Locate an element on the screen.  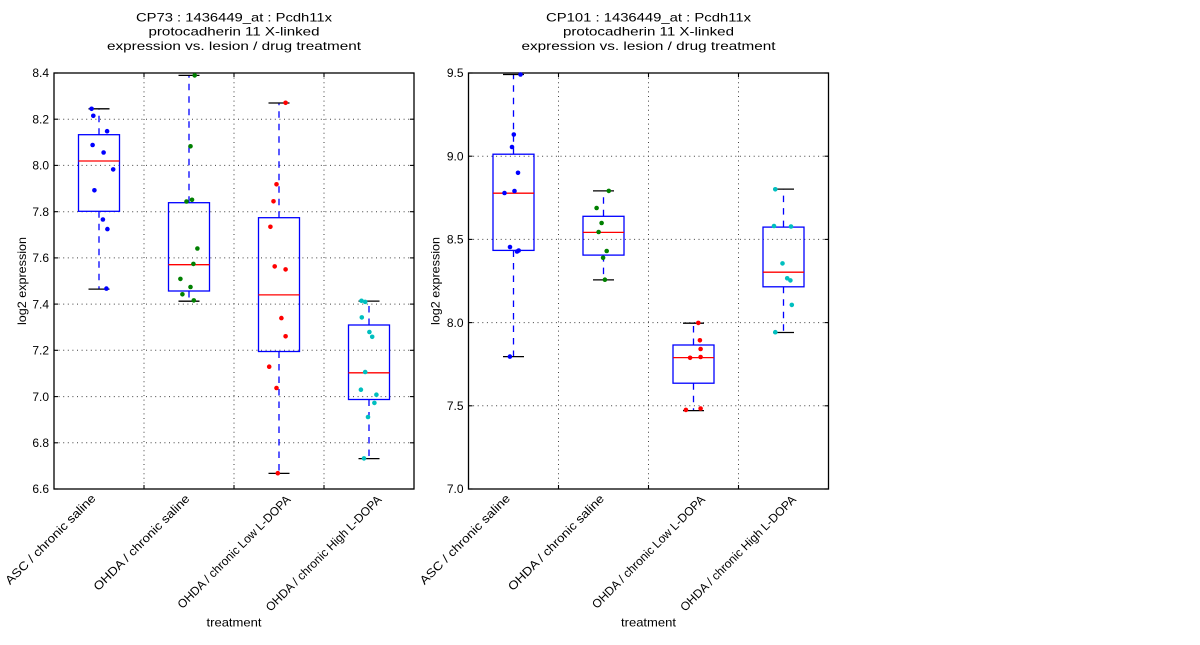
svg-text: 7.6 is located at coordinates (40, 258).